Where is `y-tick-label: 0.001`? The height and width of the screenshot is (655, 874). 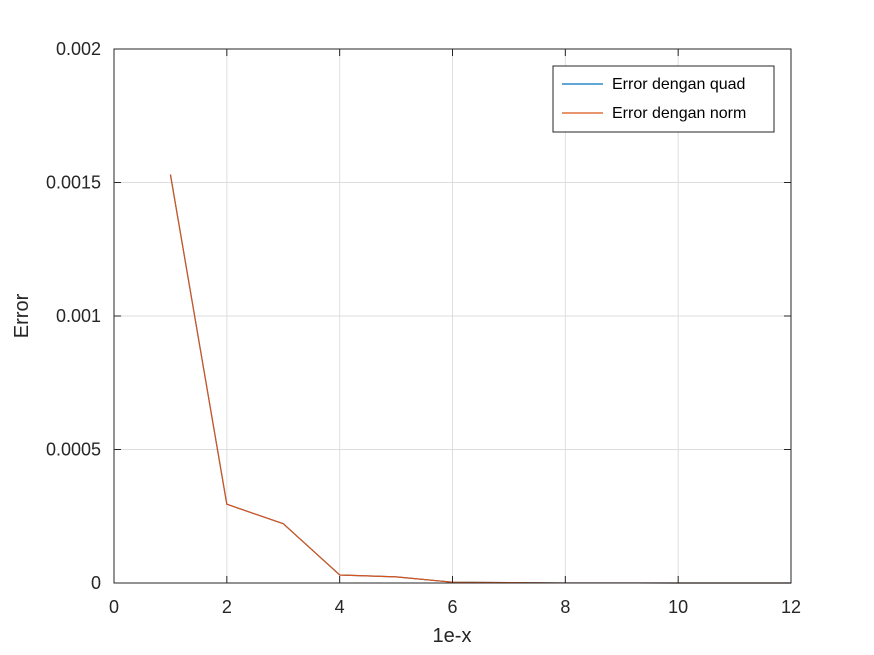 y-tick-label: 0.001 is located at coordinates (78, 316).